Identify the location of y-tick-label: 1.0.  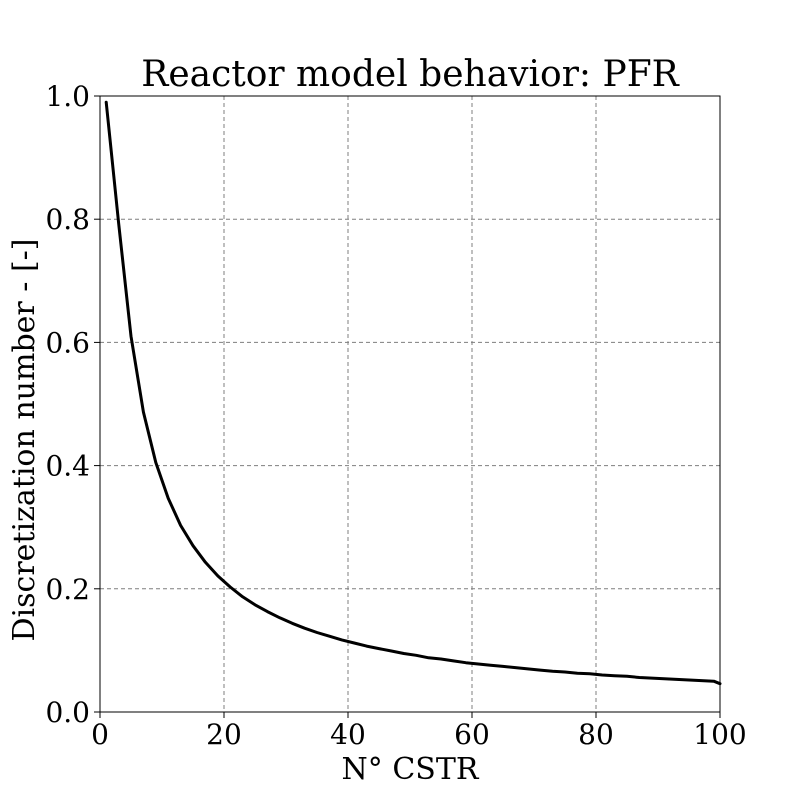
(67, 96).